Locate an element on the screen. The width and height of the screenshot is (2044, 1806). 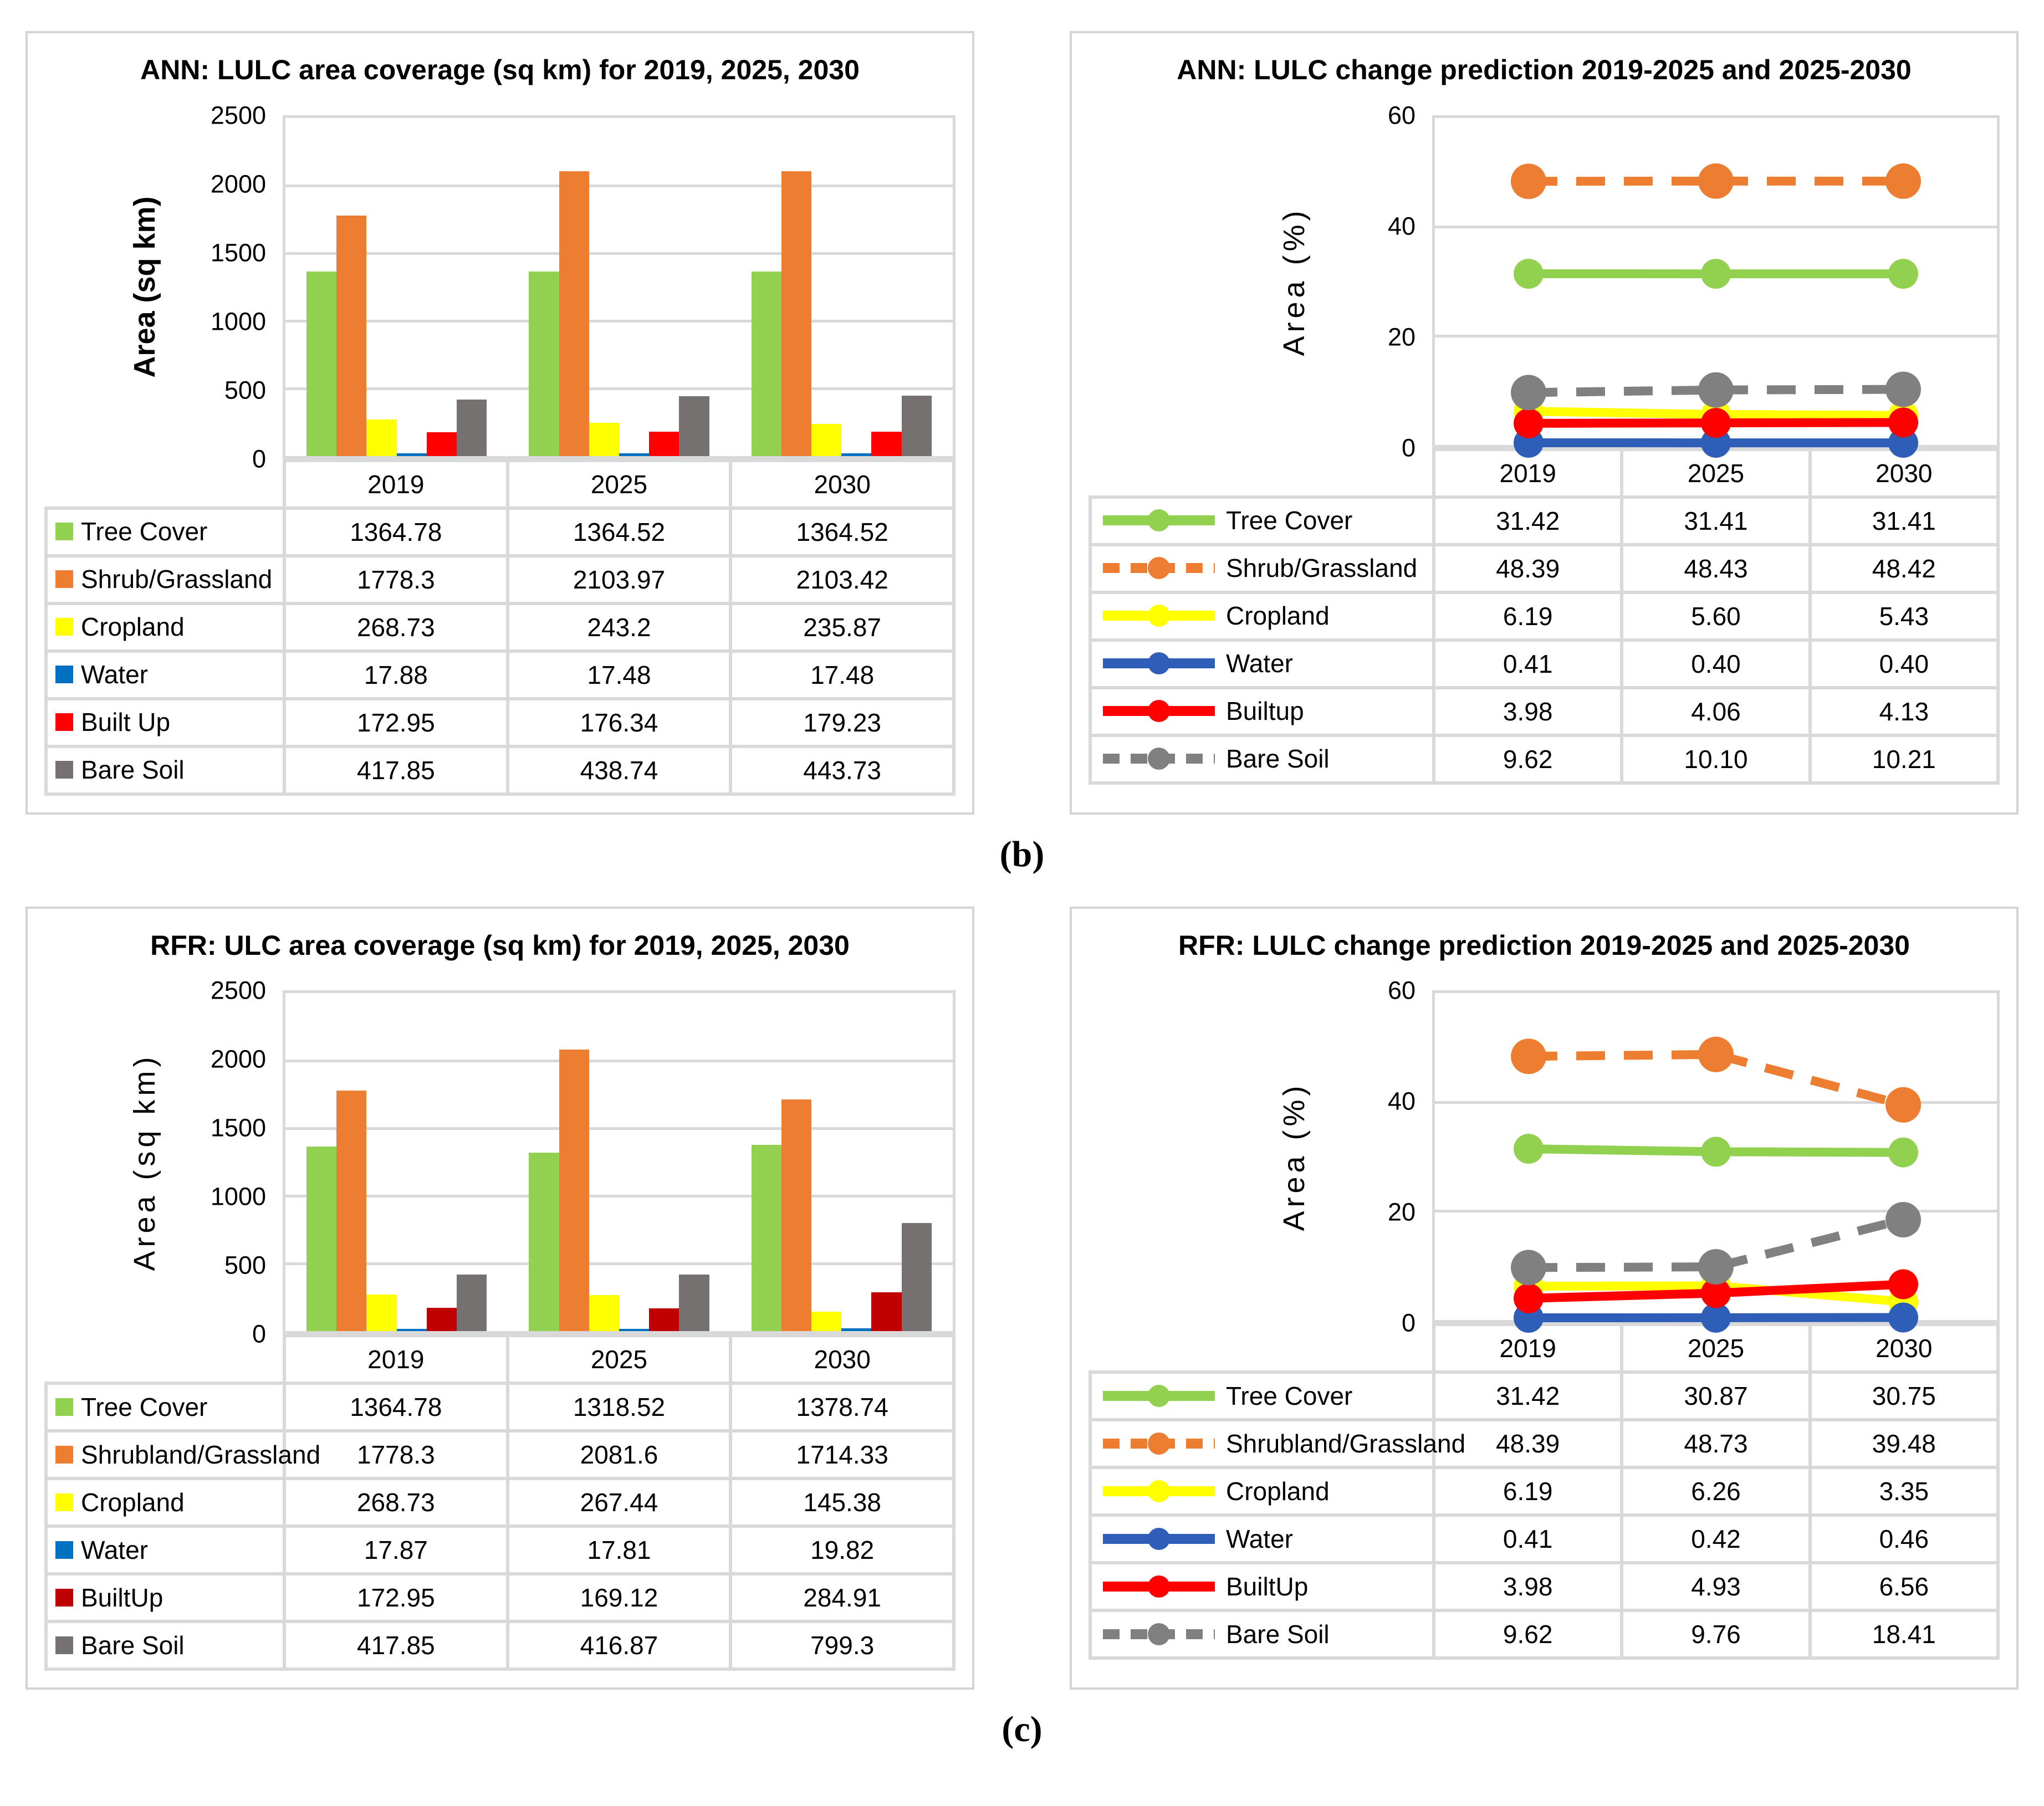
value-cell: 243.2 is located at coordinates (619, 627).